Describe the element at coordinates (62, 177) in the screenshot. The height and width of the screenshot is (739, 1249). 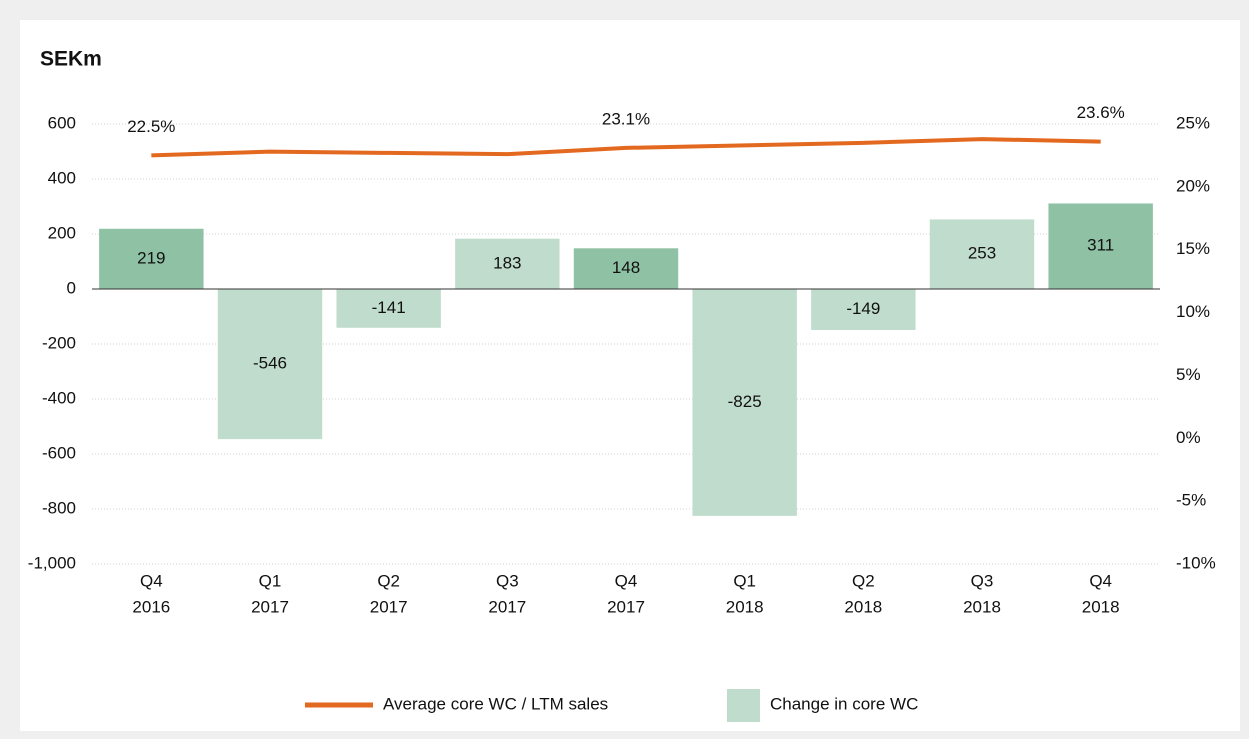
I see `y-tick-label: 400` at that location.